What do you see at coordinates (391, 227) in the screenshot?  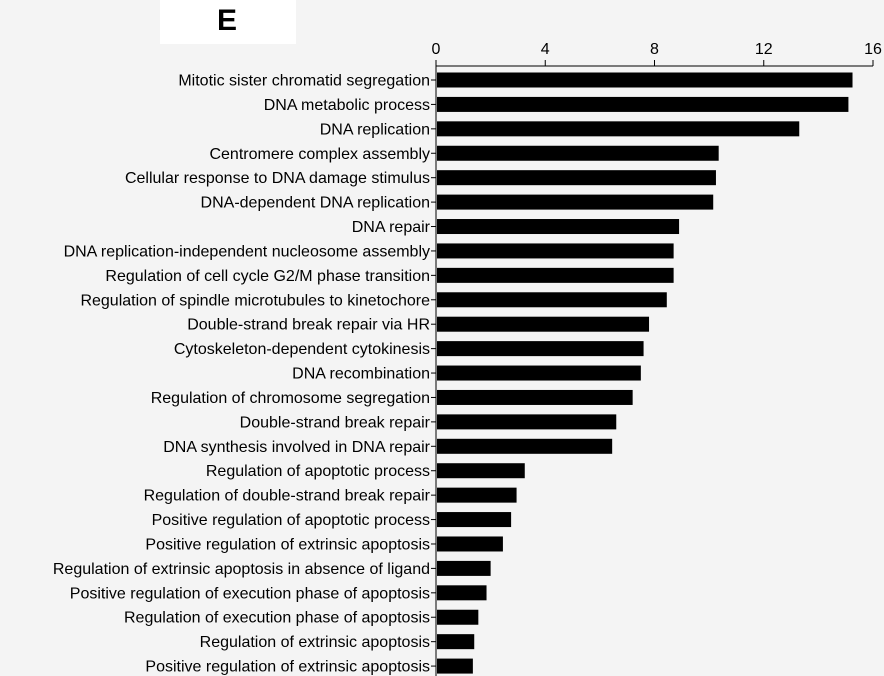 I see `category-label: DNA repair` at bounding box center [391, 227].